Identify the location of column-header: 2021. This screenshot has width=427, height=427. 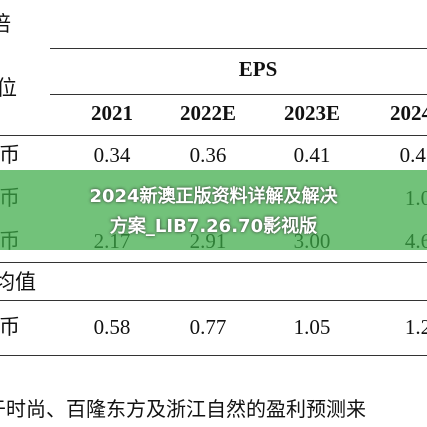
(112, 113).